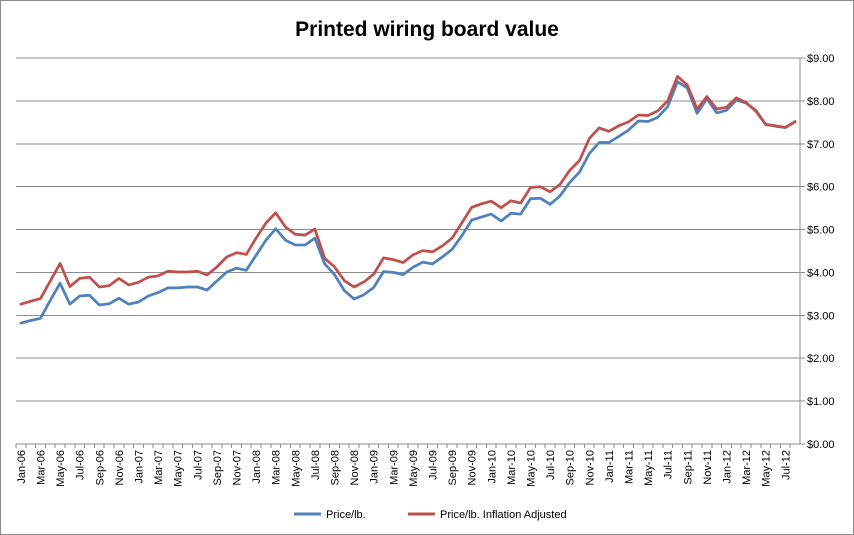 This screenshot has width=854, height=535. I want to click on y-tick-label: $2.00, so click(821, 359).